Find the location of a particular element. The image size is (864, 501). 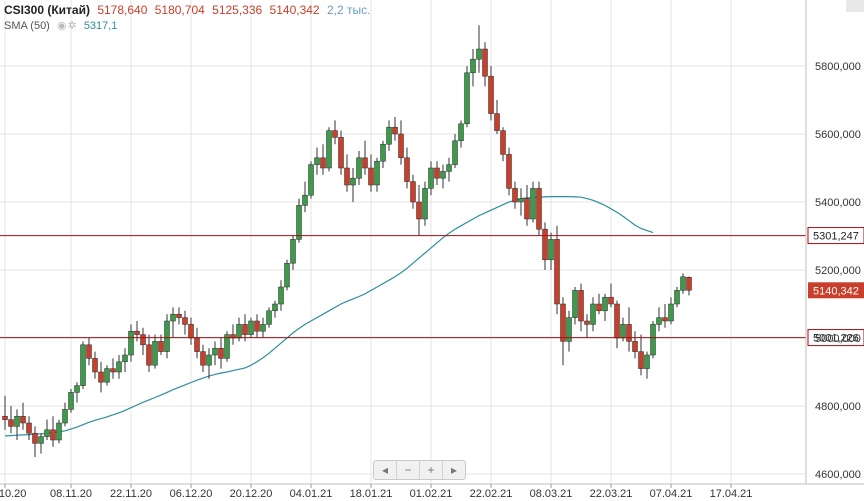

x-tick-label: 25.10.20 is located at coordinates (13, 494).